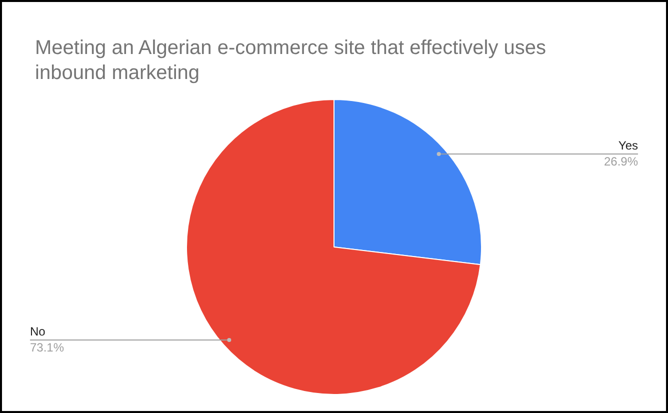 This screenshot has width=668, height=413. Describe the element at coordinates (291, 61) in the screenshot. I see `chart-title: Meeting an Algerian e-commerce site that effectively uses inbound marketing` at that location.